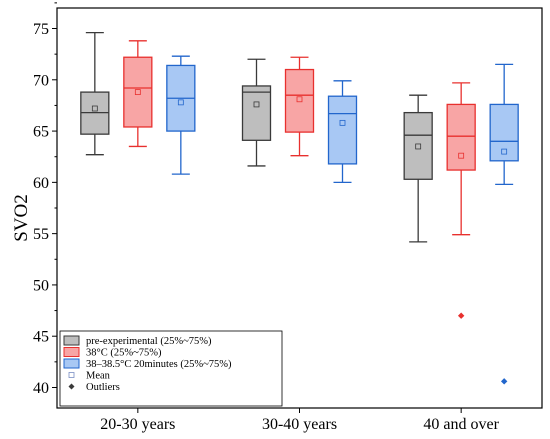 The width and height of the screenshot is (550, 439). What do you see at coordinates (103, 387) in the screenshot?
I see `legend-outliers-label: Outliers` at bounding box center [103, 387].